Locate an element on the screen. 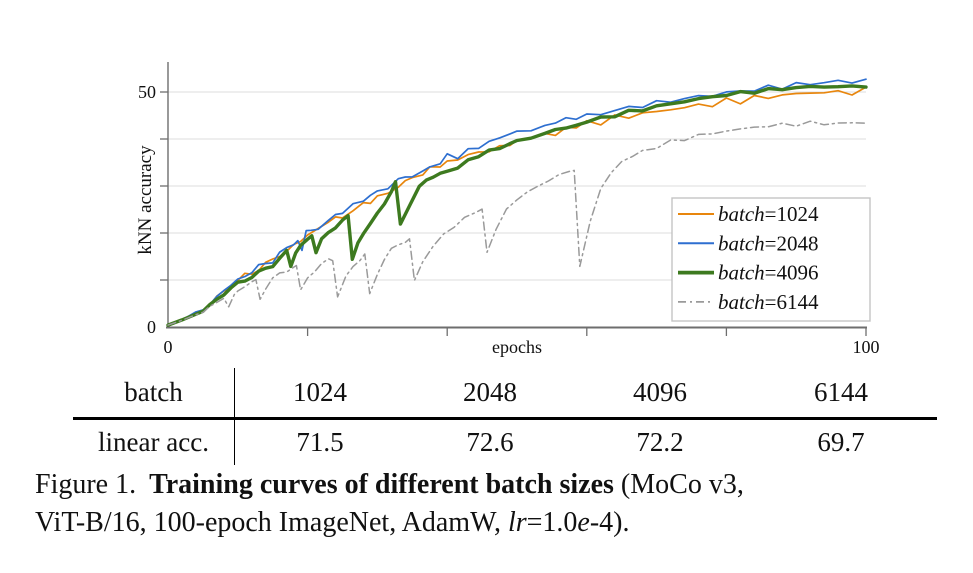 The image size is (973, 573). legend-label-2048: batch=2048 is located at coordinates (768, 243).